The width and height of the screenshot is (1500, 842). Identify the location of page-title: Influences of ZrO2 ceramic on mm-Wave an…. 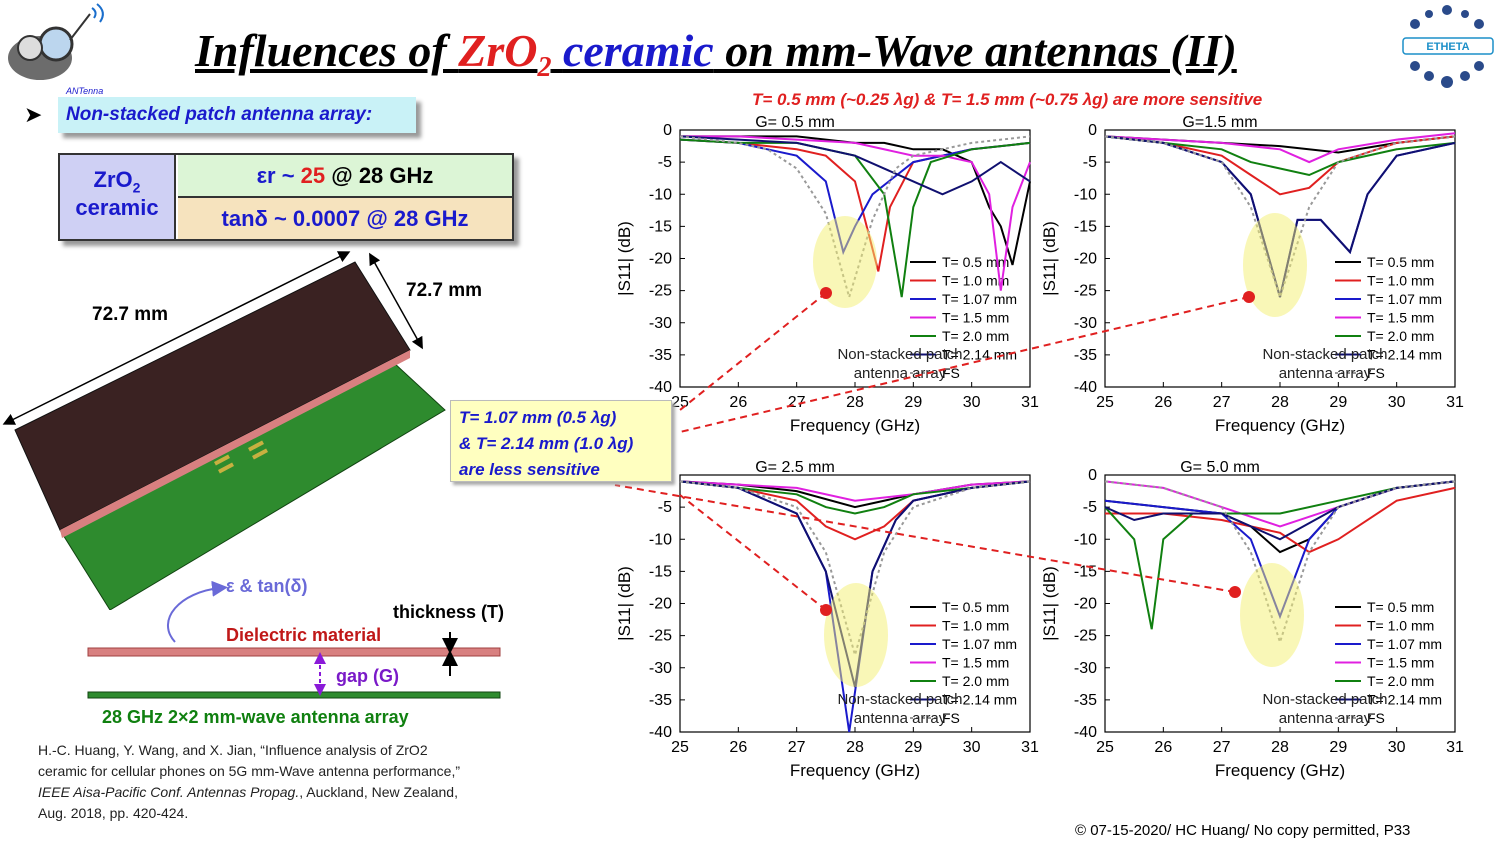
(716, 54).